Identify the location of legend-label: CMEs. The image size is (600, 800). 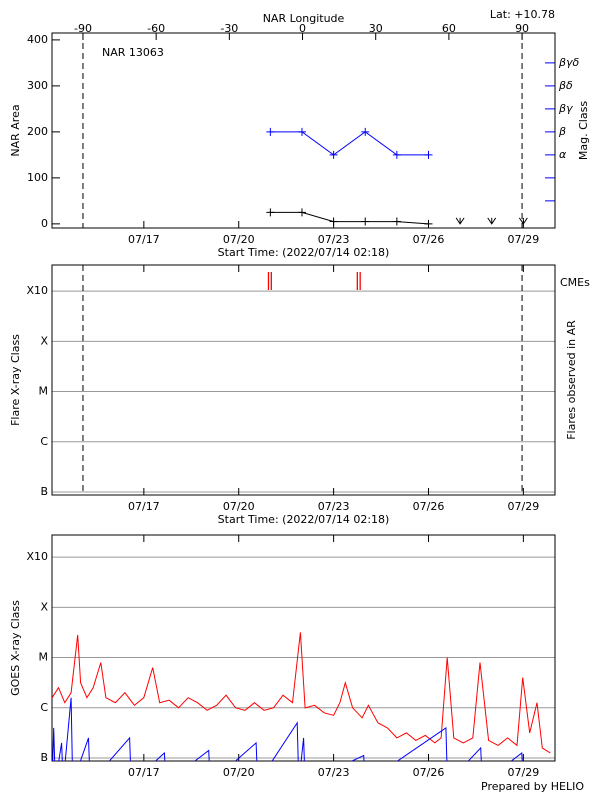
(575, 282).